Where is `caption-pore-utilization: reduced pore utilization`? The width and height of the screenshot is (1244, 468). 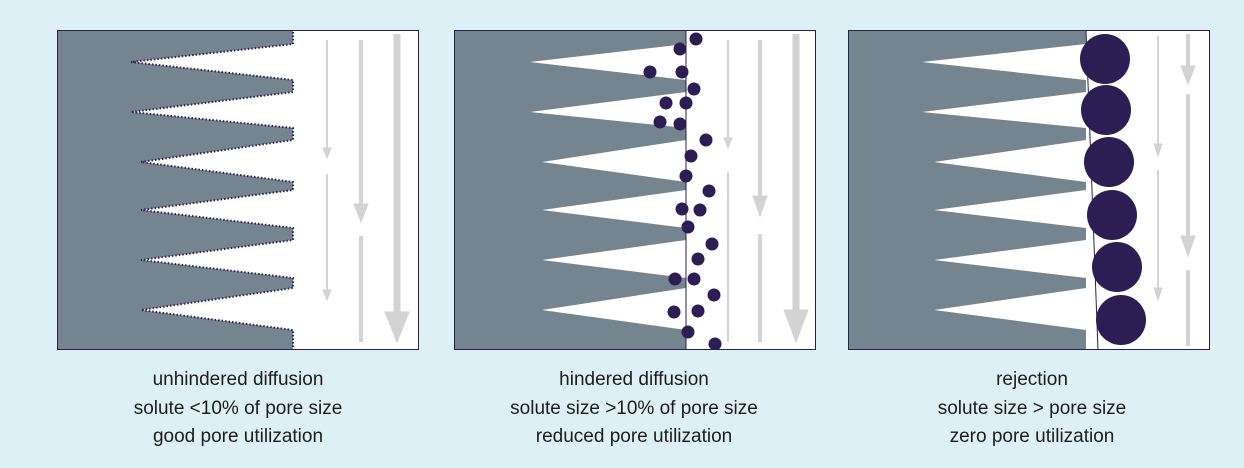
caption-pore-utilization: reduced pore utilization is located at coordinates (634, 436).